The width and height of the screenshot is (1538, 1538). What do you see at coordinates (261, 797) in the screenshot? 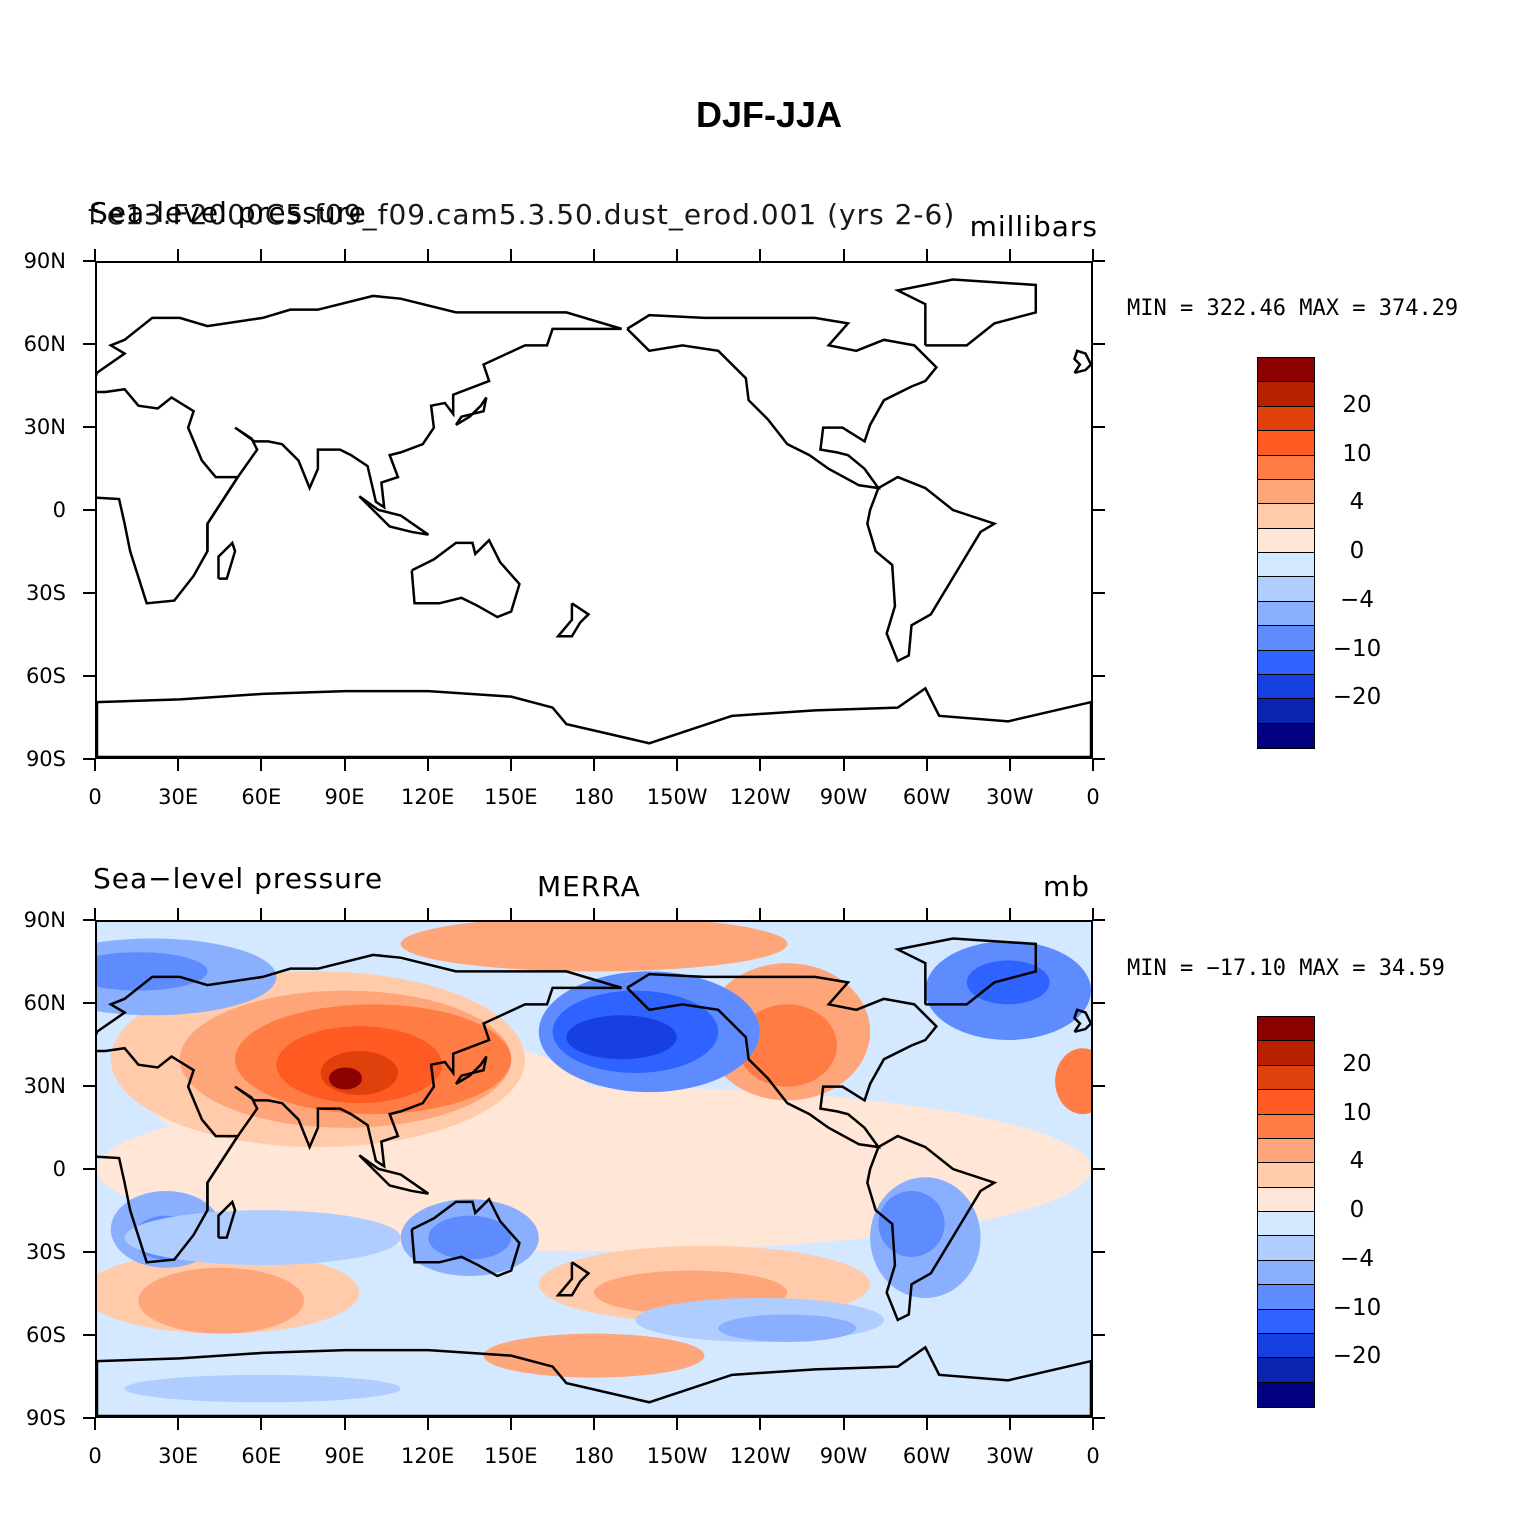
I see `panel-1-x-tick-label: 60E` at bounding box center [261, 797].